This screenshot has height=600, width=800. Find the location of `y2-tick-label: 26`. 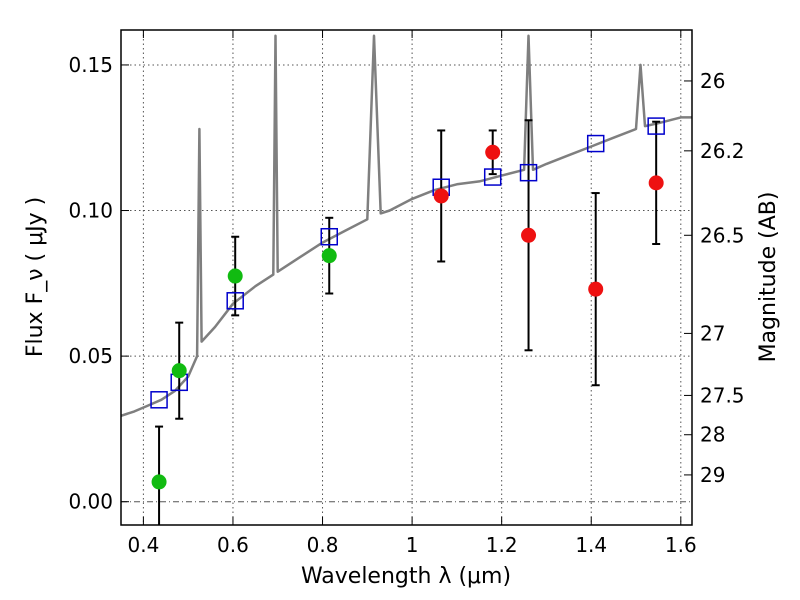

y2-tick-label: 26 is located at coordinates (712, 81).